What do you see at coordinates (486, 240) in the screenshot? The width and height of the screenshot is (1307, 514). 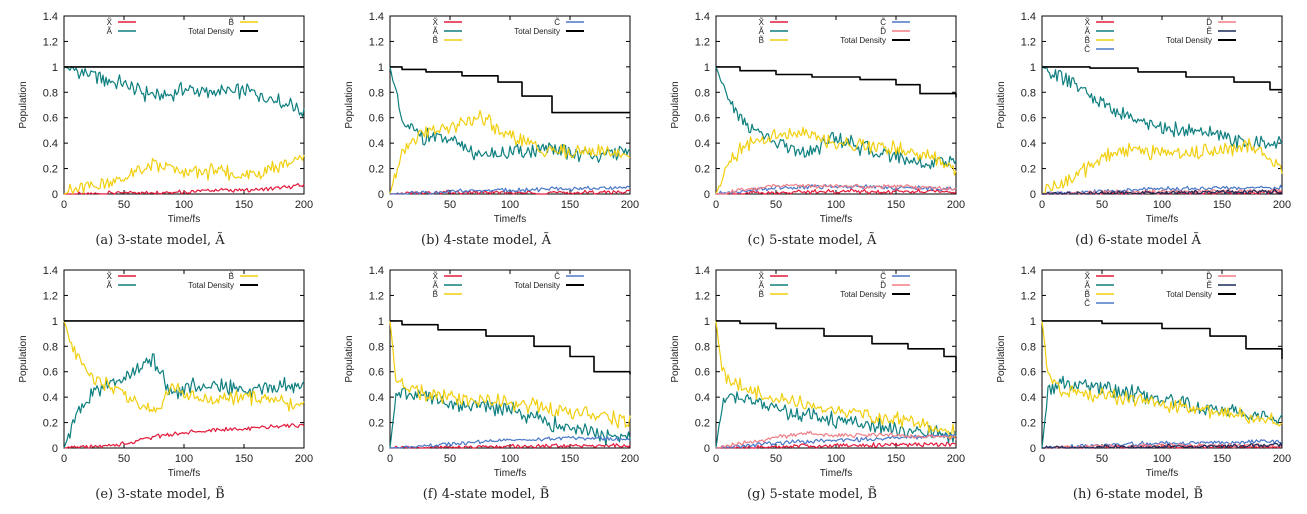 I see `subfigure-caption: (b) 4-state model, Ã` at bounding box center [486, 240].